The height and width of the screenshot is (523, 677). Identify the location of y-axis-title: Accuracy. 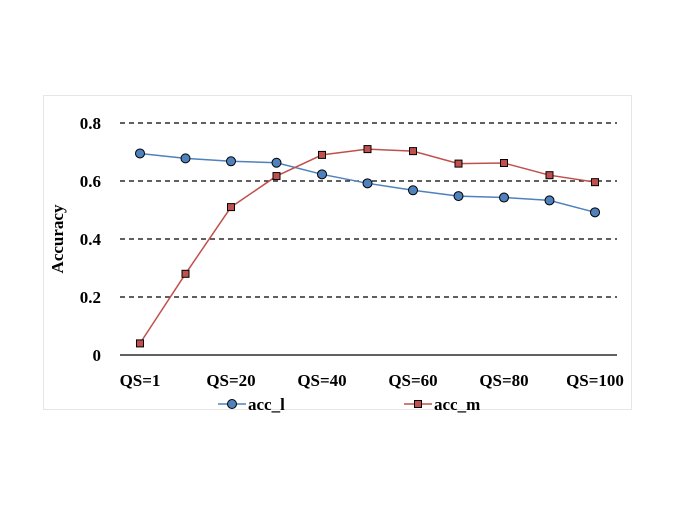
(57, 238).